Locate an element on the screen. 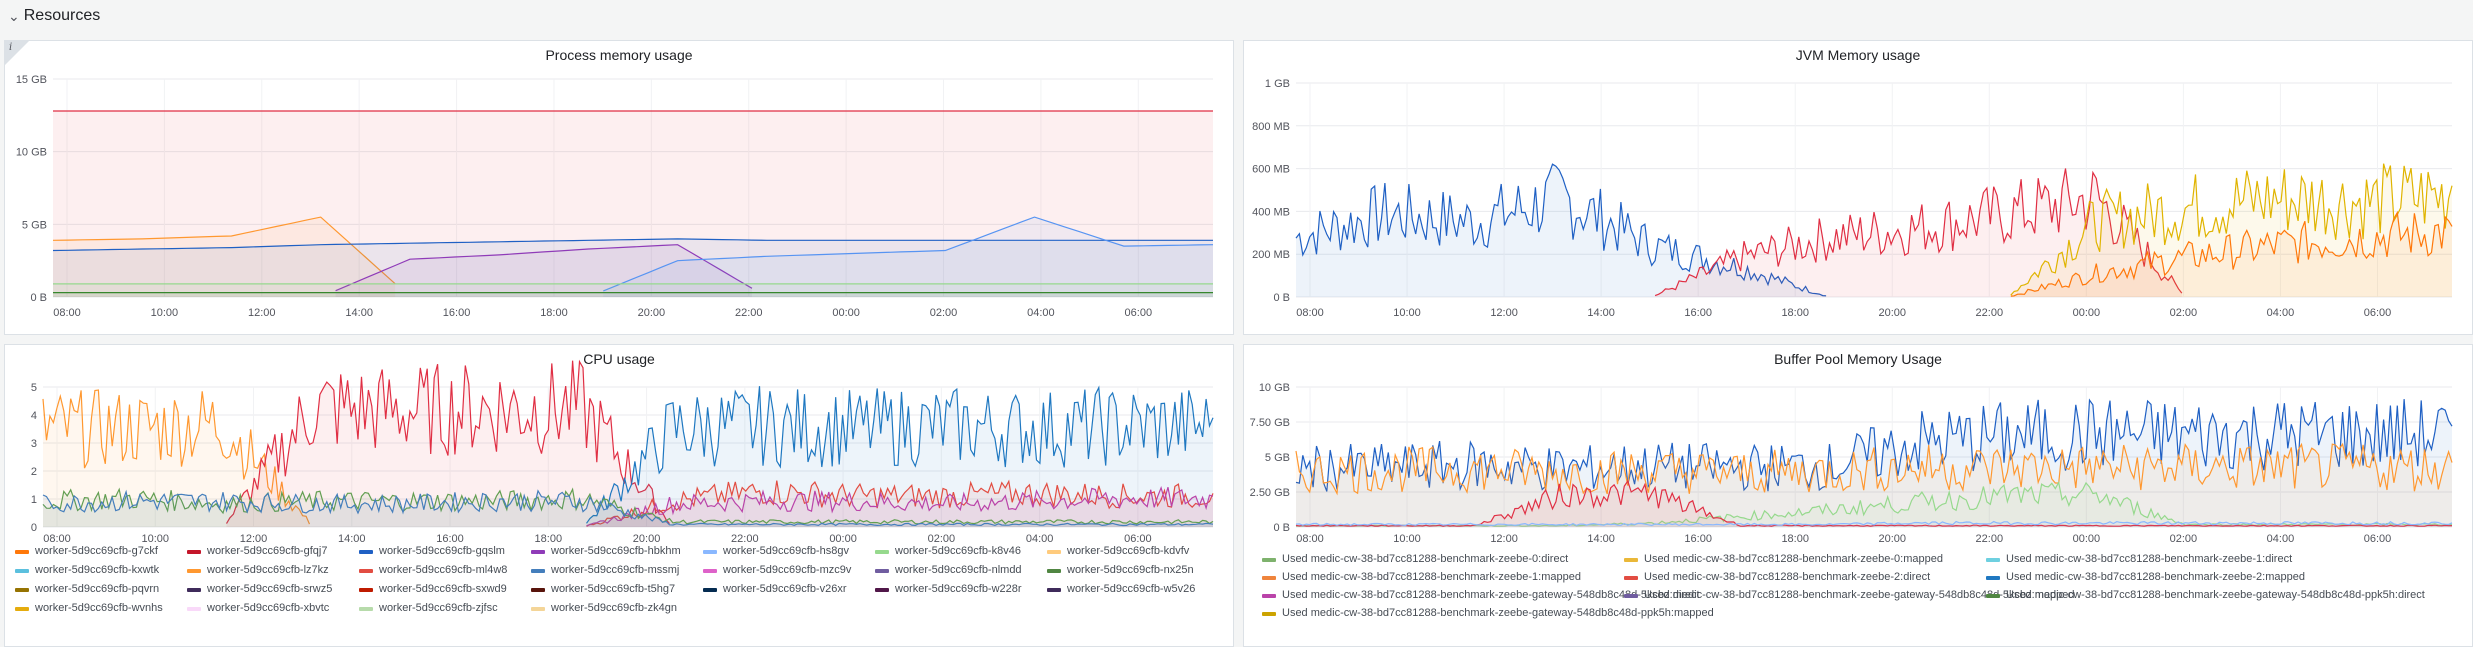  legend-item: worker-5d9cc69cfb-zjfsc is located at coordinates (428, 608).